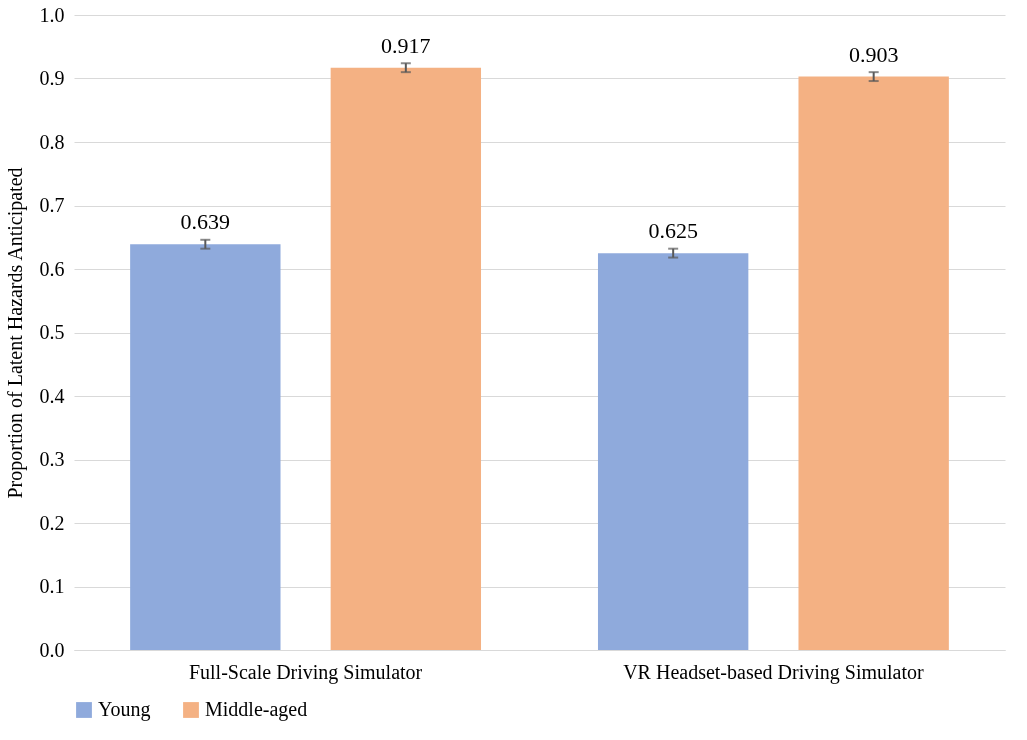 The image size is (1027, 740). Describe the element at coordinates (305, 672) in the screenshot. I see `x-tick-label: Full-Scale Driving Simulator` at that location.